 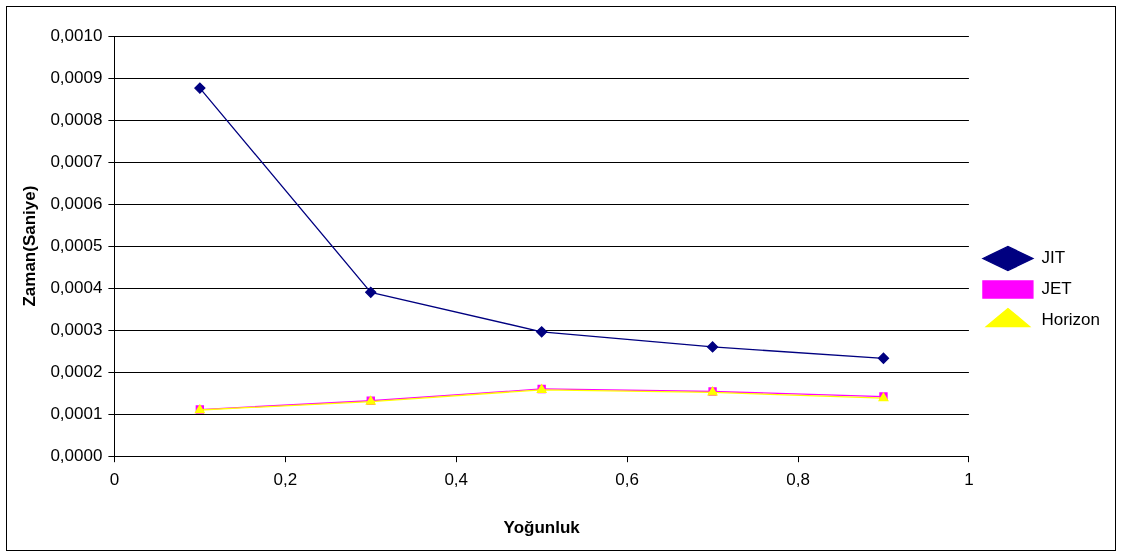 I want to click on x-tick-label: 0,8, so click(x=798, y=480).